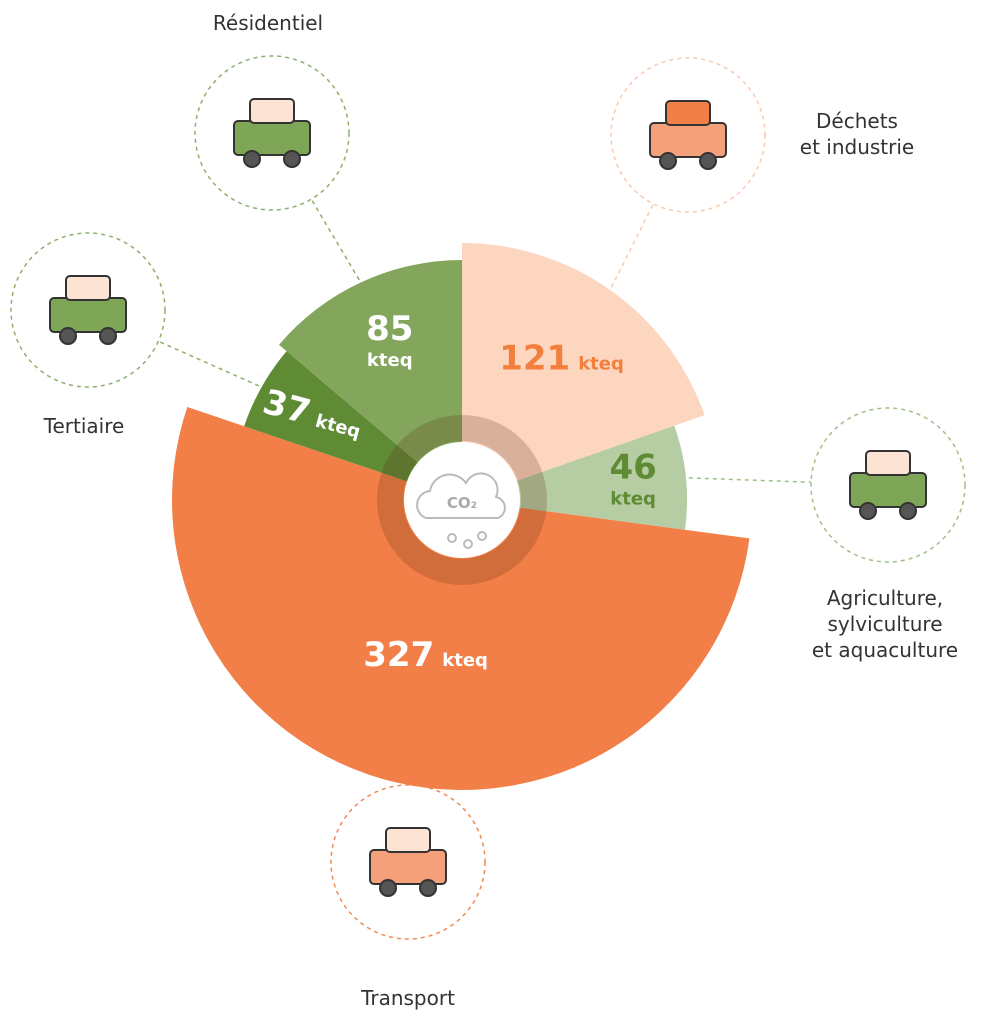 This screenshot has width=984, height=1017. I want to click on category-label: Tertiaire, so click(84, 426).